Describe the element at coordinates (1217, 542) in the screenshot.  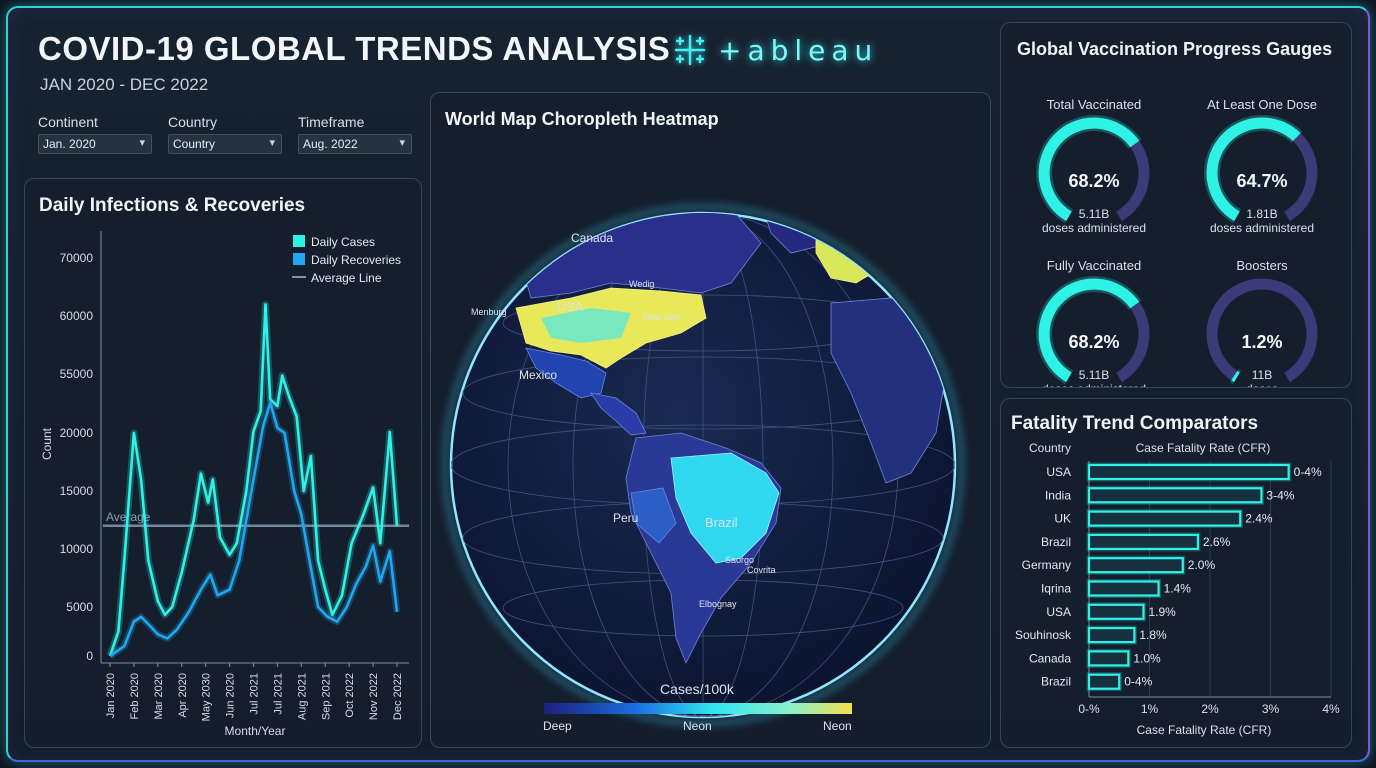
I see `bar-value-label: 2.6%` at that location.